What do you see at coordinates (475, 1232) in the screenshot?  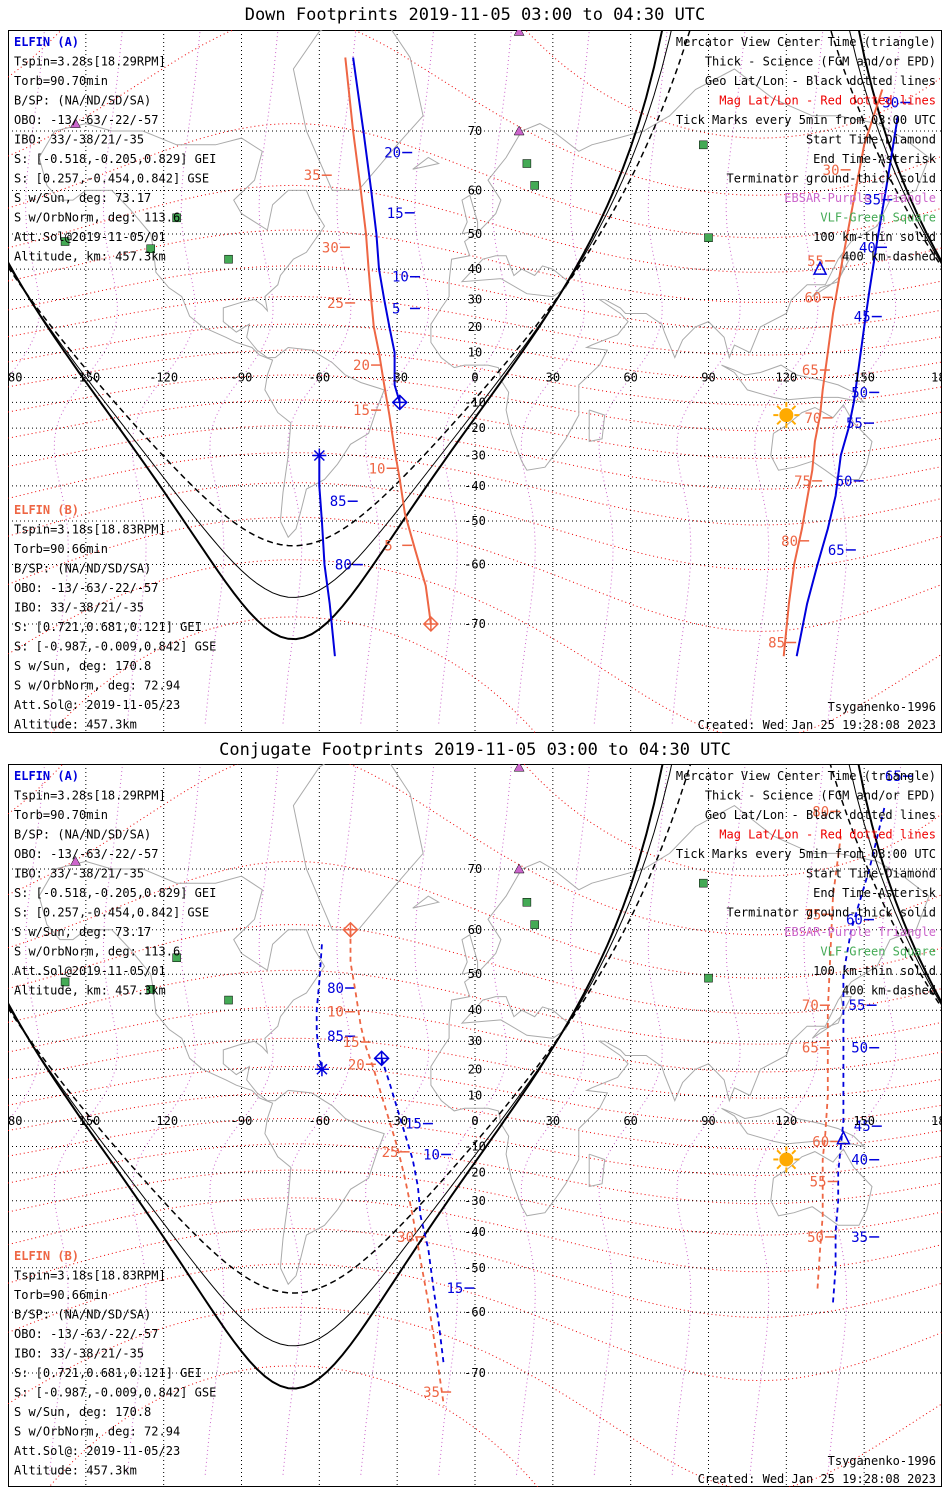 I see `lat-tick-label: -40` at bounding box center [475, 1232].